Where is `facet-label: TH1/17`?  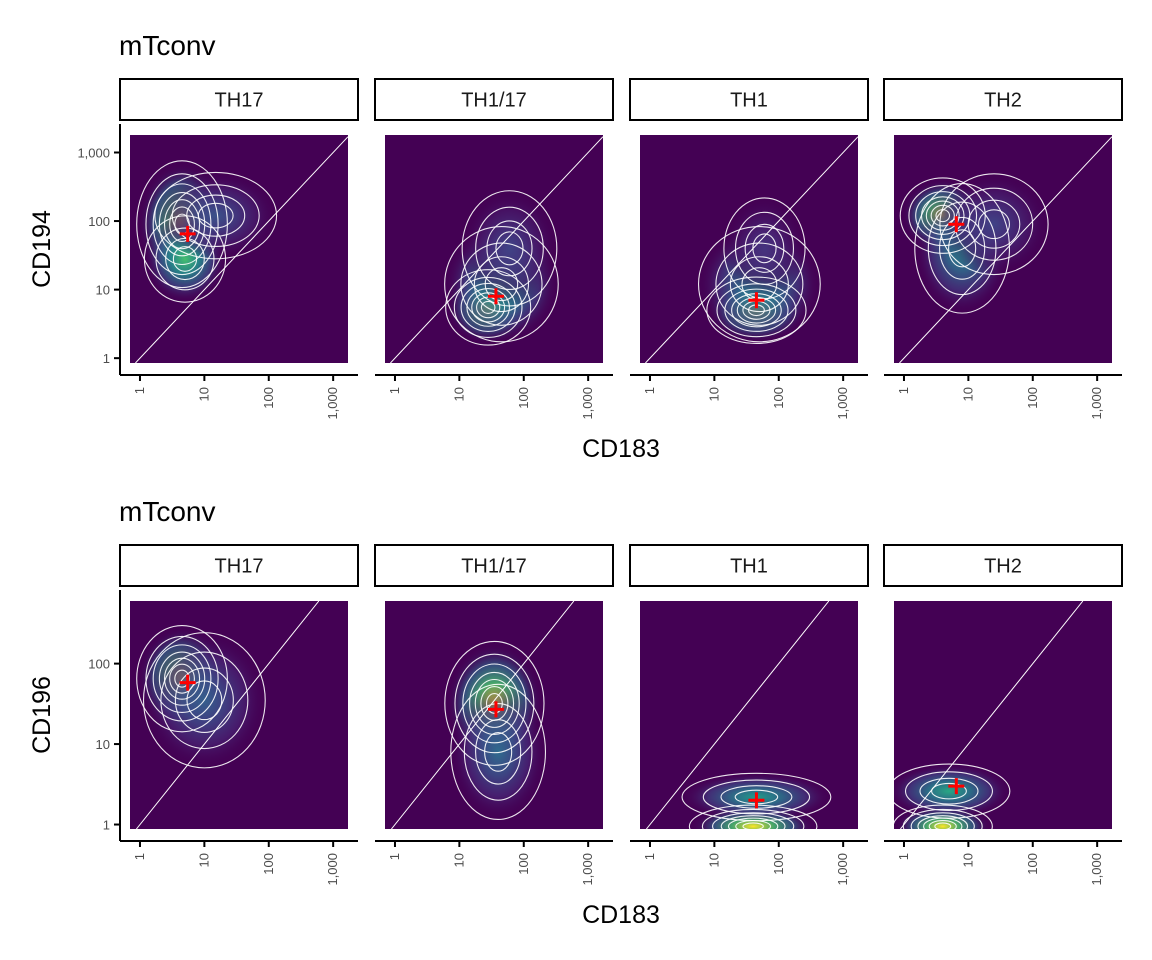 facet-label: TH1/17 is located at coordinates (494, 101).